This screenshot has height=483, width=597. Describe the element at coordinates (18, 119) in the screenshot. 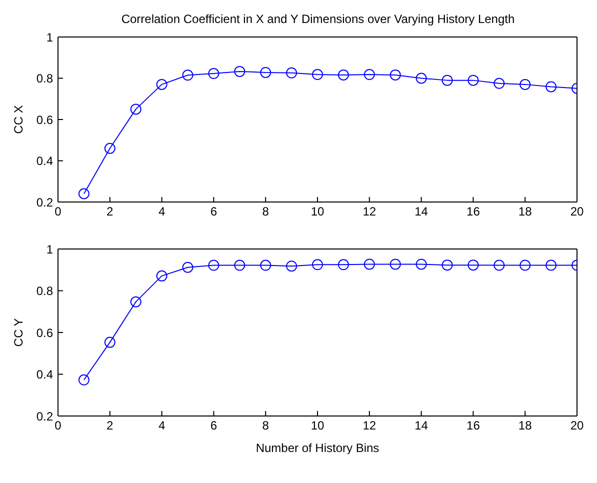

I see `y-axis-title: CC X` at that location.